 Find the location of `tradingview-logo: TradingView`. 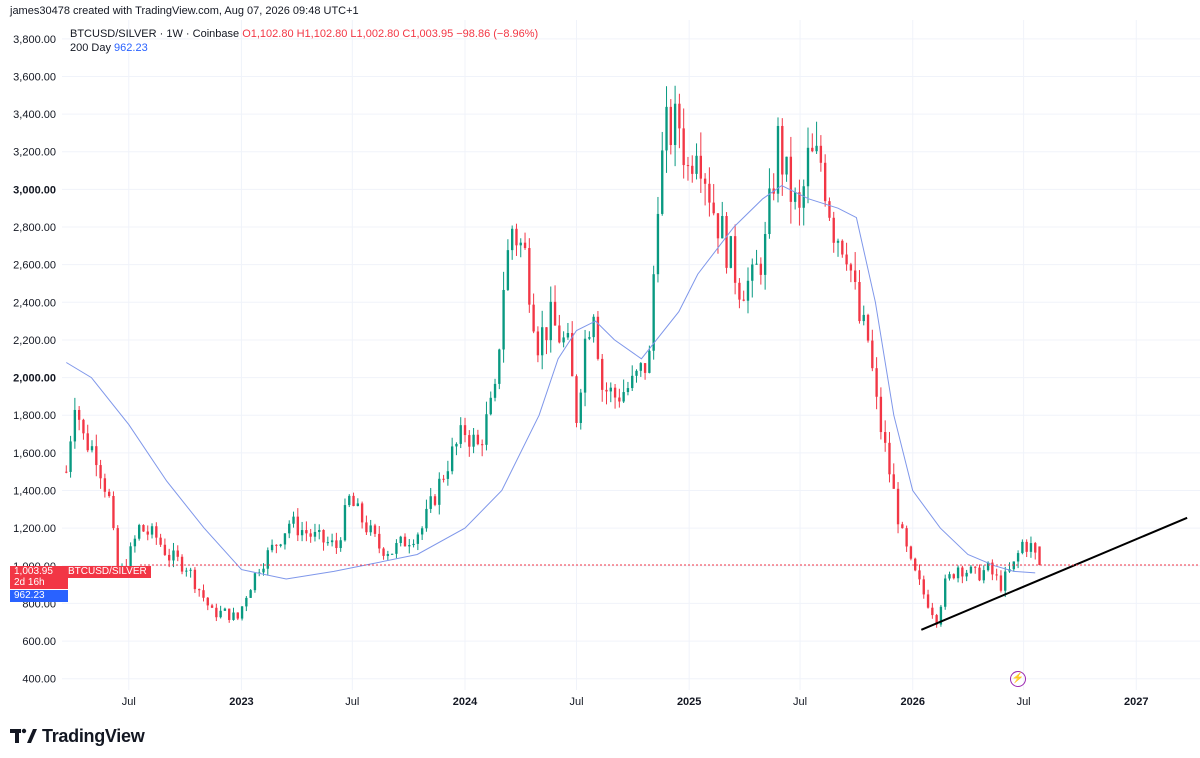

tradingview-logo: TradingView is located at coordinates (77, 736).